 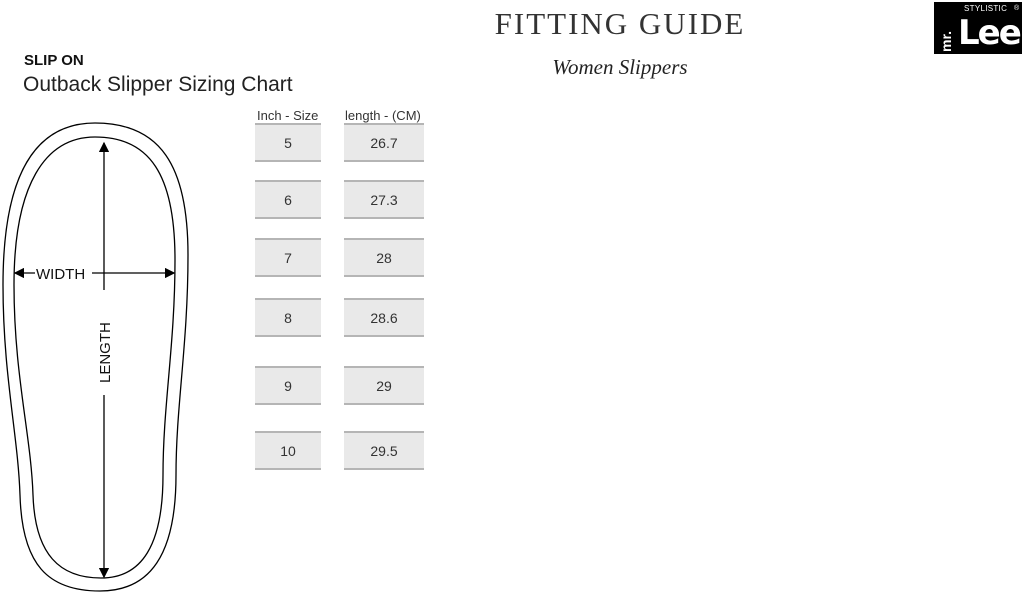 I want to click on brand-logo: STYLISTIC ® mr. Lee, so click(x=978, y=28).